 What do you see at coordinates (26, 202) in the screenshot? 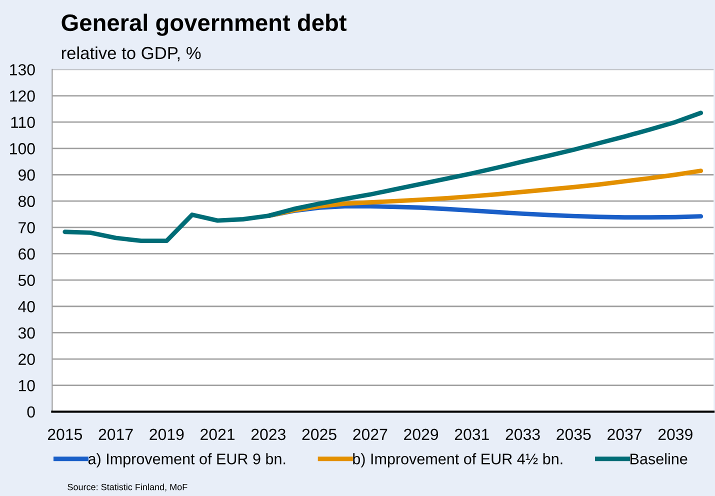
I see `y-tick-label: 80` at bounding box center [26, 202].